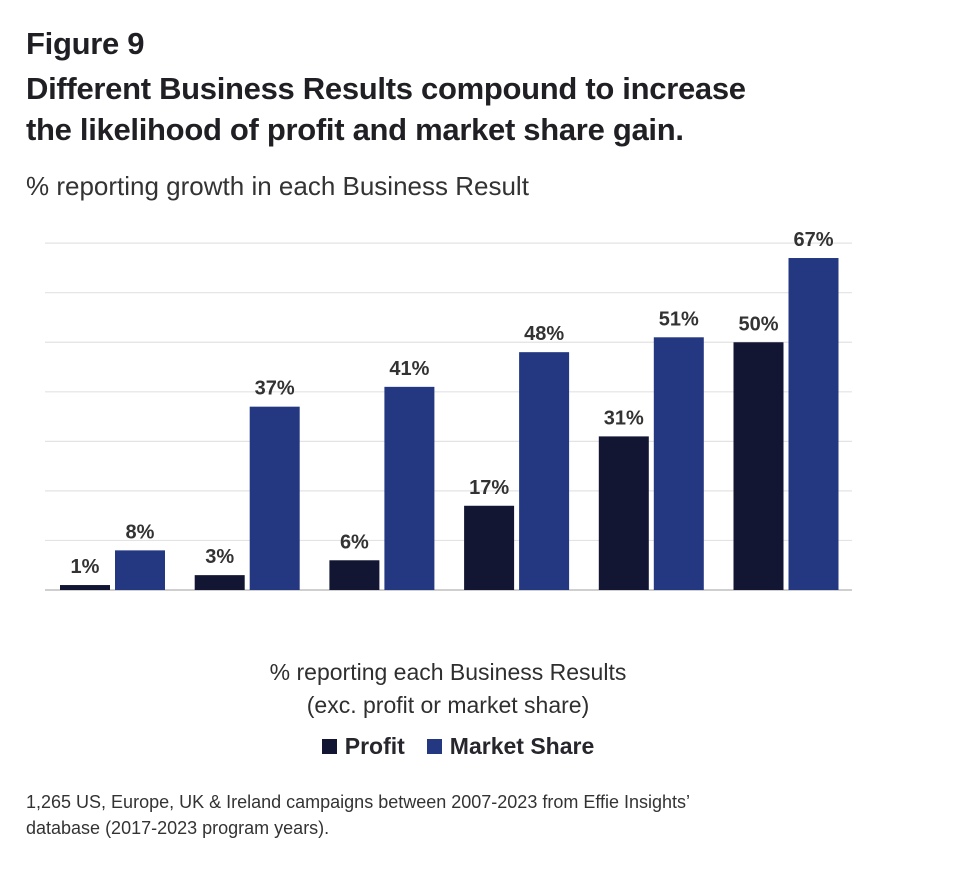 The image size is (956, 880). Describe the element at coordinates (522, 746) in the screenshot. I see `legend-label-market-share: Market Share` at that location.